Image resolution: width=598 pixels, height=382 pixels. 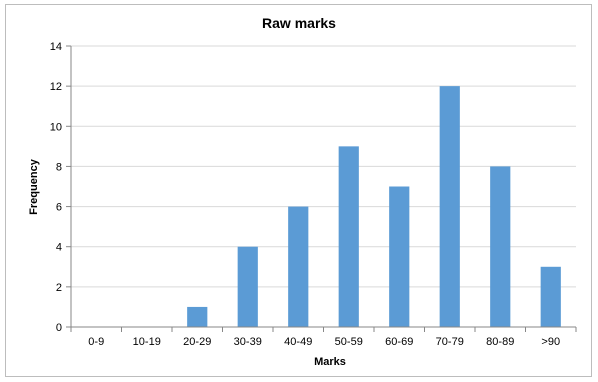 What do you see at coordinates (299, 23) in the screenshot?
I see `chart-title: Raw marks` at bounding box center [299, 23].